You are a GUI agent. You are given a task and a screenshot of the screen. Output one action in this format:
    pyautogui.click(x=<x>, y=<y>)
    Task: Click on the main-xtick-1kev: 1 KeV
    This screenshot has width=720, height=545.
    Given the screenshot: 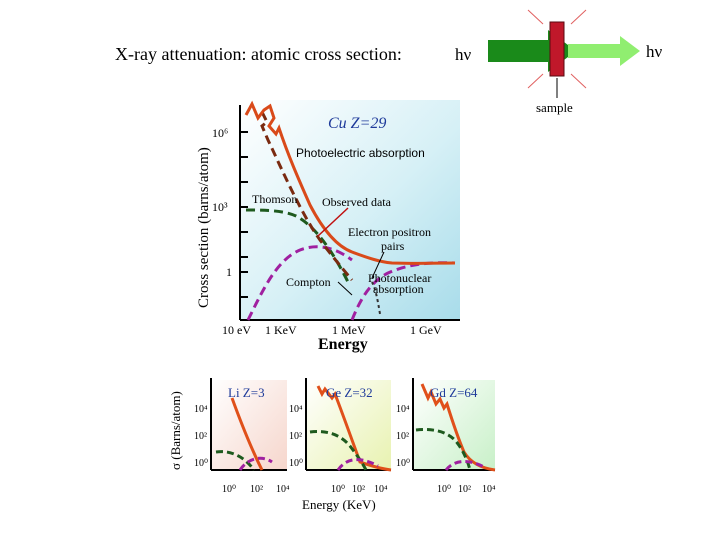 What is the action you would take?
    pyautogui.click(x=281, y=330)
    